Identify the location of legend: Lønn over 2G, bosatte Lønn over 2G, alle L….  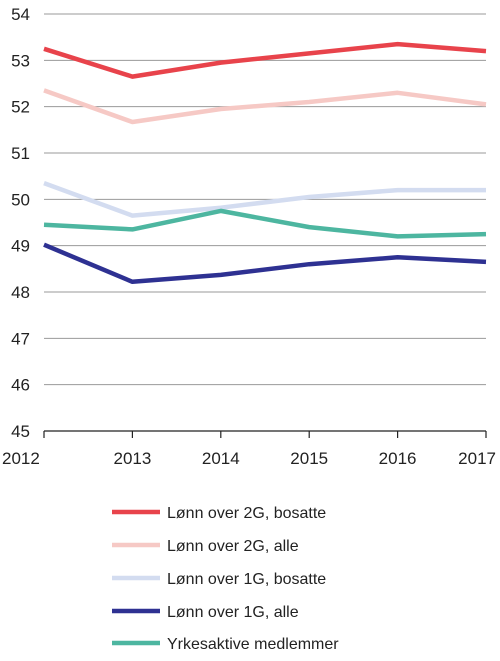
(225, 579).